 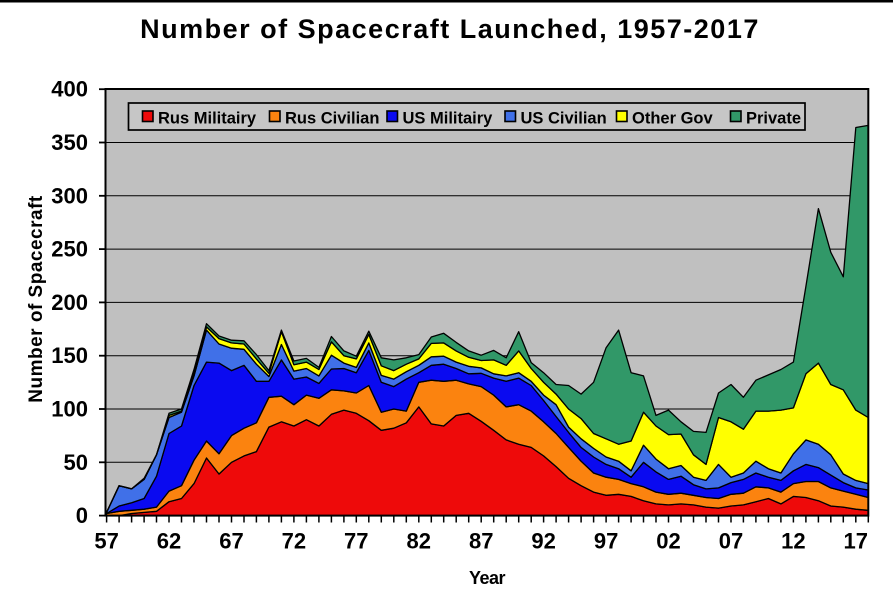 What do you see at coordinates (231, 541) in the screenshot?
I see `svg-text: 67` at bounding box center [231, 541].